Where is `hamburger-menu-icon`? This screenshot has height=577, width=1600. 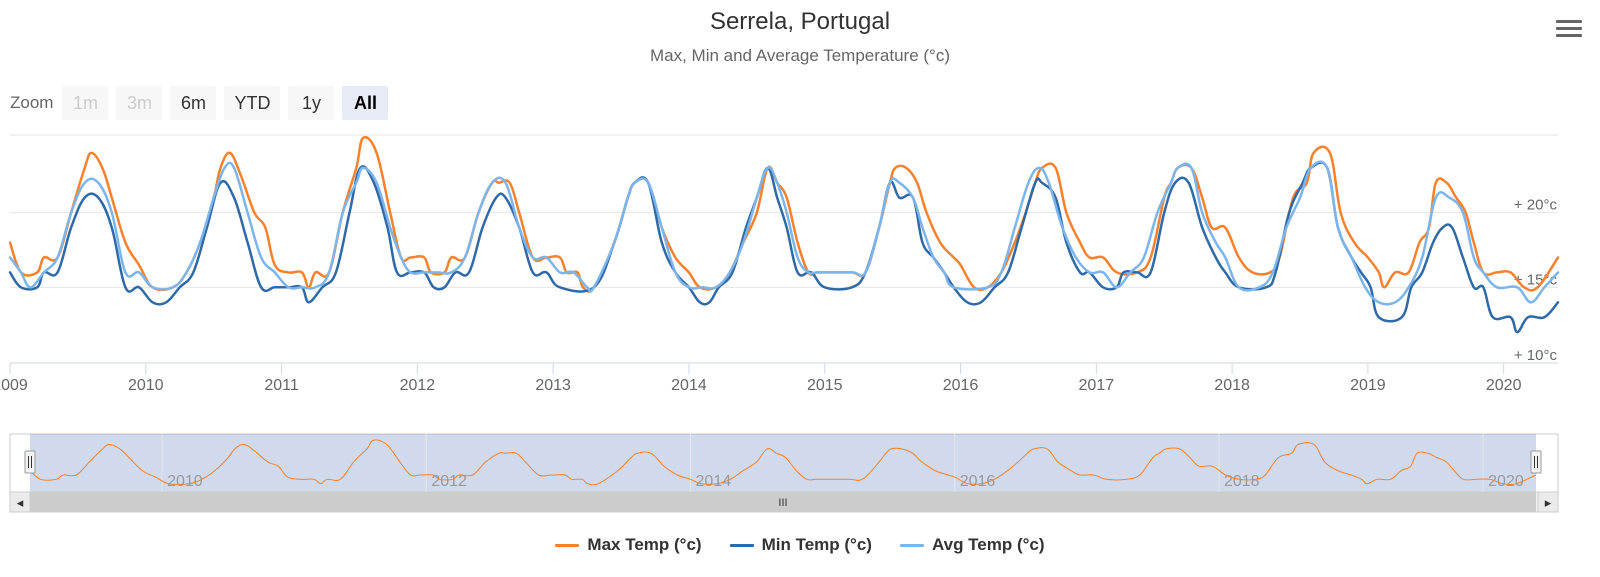 hamburger-menu-icon is located at coordinates (1569, 28).